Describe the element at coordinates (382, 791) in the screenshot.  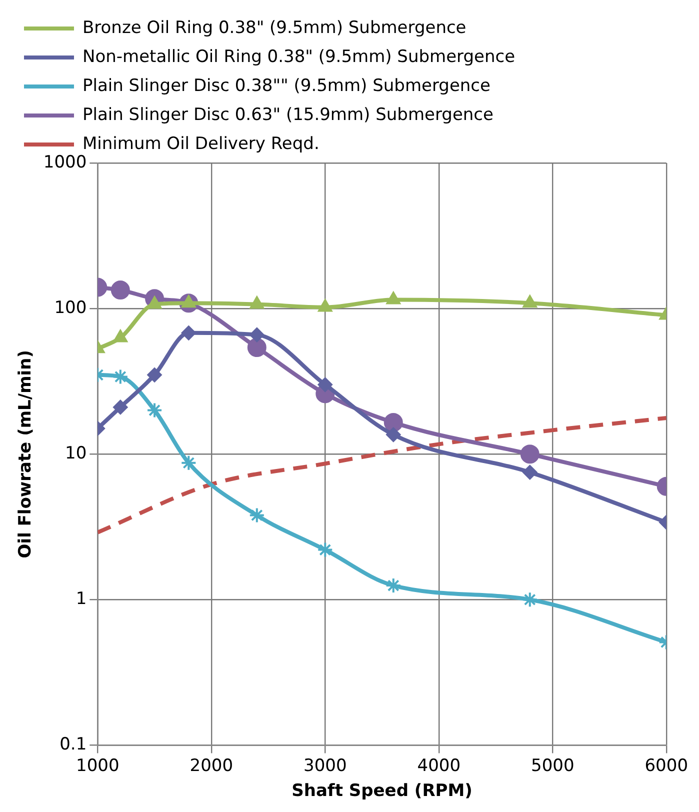
I see `x-axis-title: Shaft Speed (RPM)` at that location.